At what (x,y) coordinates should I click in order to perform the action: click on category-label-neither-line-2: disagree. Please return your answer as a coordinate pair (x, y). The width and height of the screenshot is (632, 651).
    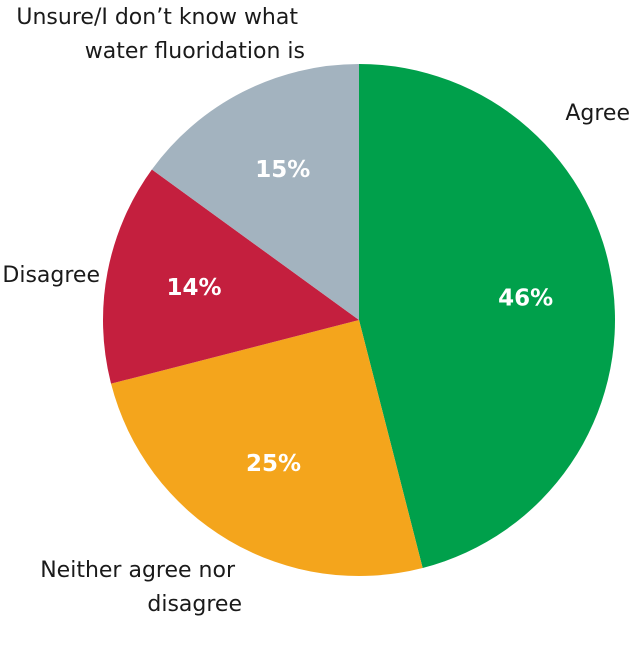
    Looking at the image, I should click on (194, 604).